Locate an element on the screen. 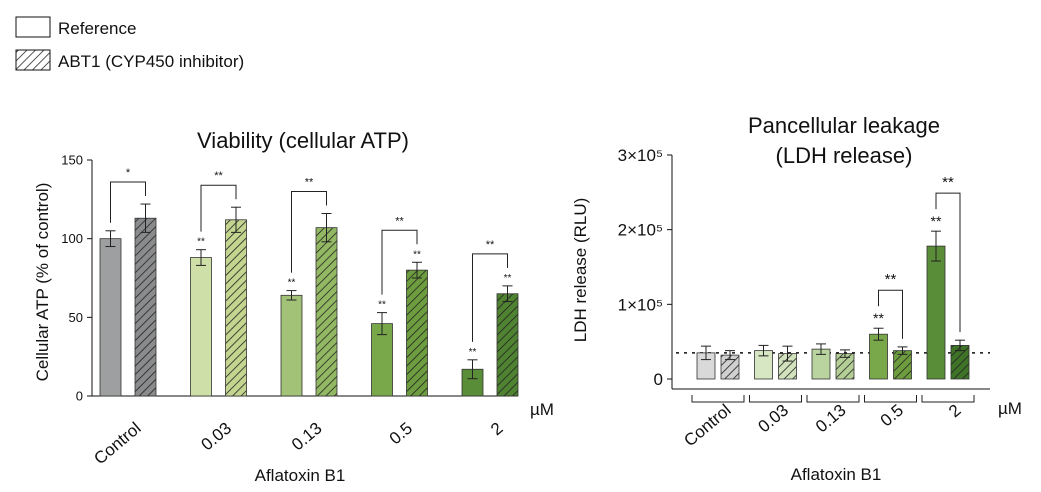 The width and height of the screenshot is (1041, 492). ldh-chart-subtitle: (LDH release) is located at coordinates (844, 155).